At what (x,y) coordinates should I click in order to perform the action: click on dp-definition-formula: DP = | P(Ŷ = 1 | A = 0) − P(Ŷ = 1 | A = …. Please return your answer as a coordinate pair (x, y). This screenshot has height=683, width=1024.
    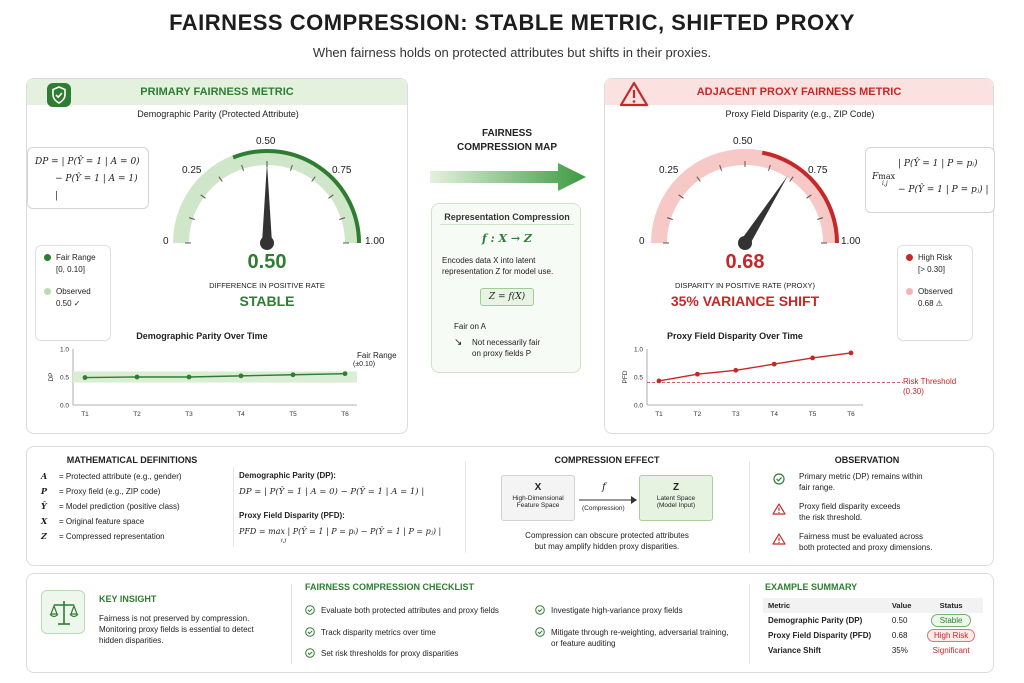
    Looking at the image, I should click on (332, 492).